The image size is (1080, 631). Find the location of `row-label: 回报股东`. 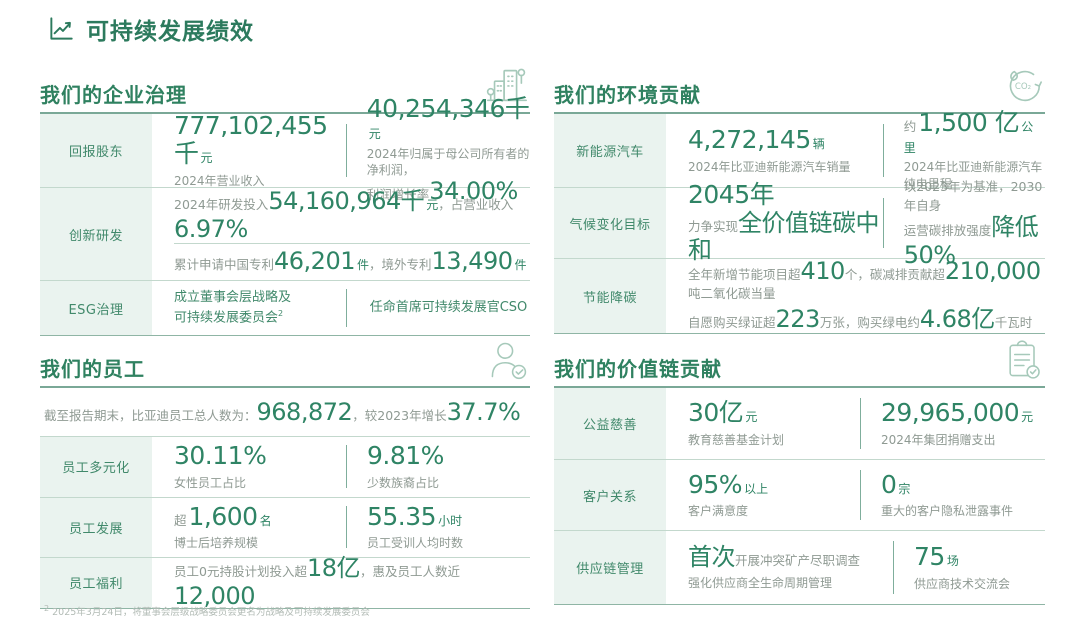

row-label: 回报股东 is located at coordinates (96, 150).